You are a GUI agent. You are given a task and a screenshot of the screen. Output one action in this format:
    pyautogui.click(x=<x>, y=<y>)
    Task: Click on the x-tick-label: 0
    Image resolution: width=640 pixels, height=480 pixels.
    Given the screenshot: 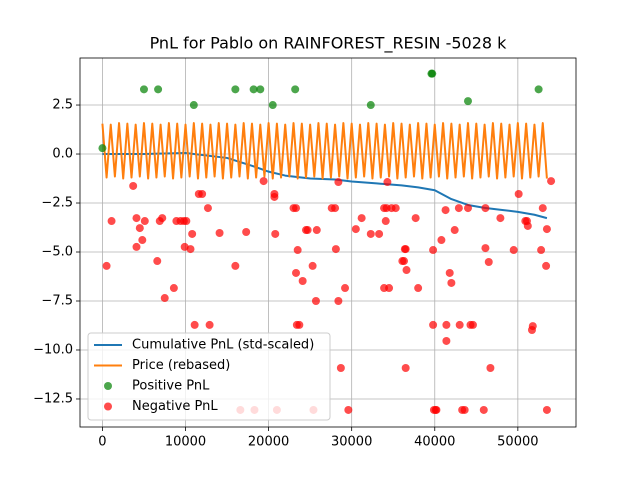 What is the action you would take?
    pyautogui.click(x=102, y=442)
    